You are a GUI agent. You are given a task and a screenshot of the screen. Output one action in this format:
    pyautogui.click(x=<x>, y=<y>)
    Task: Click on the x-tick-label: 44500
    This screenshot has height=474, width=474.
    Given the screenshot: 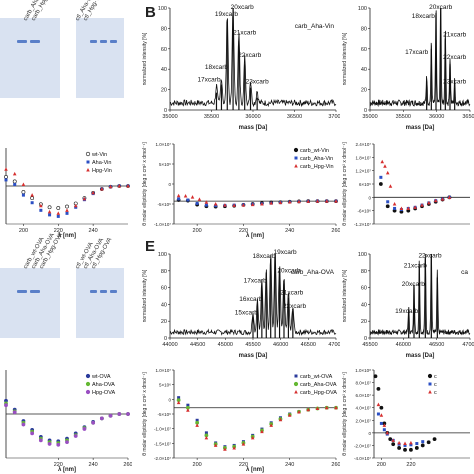 What is the action you would take?
    pyautogui.click(x=197, y=345)
    